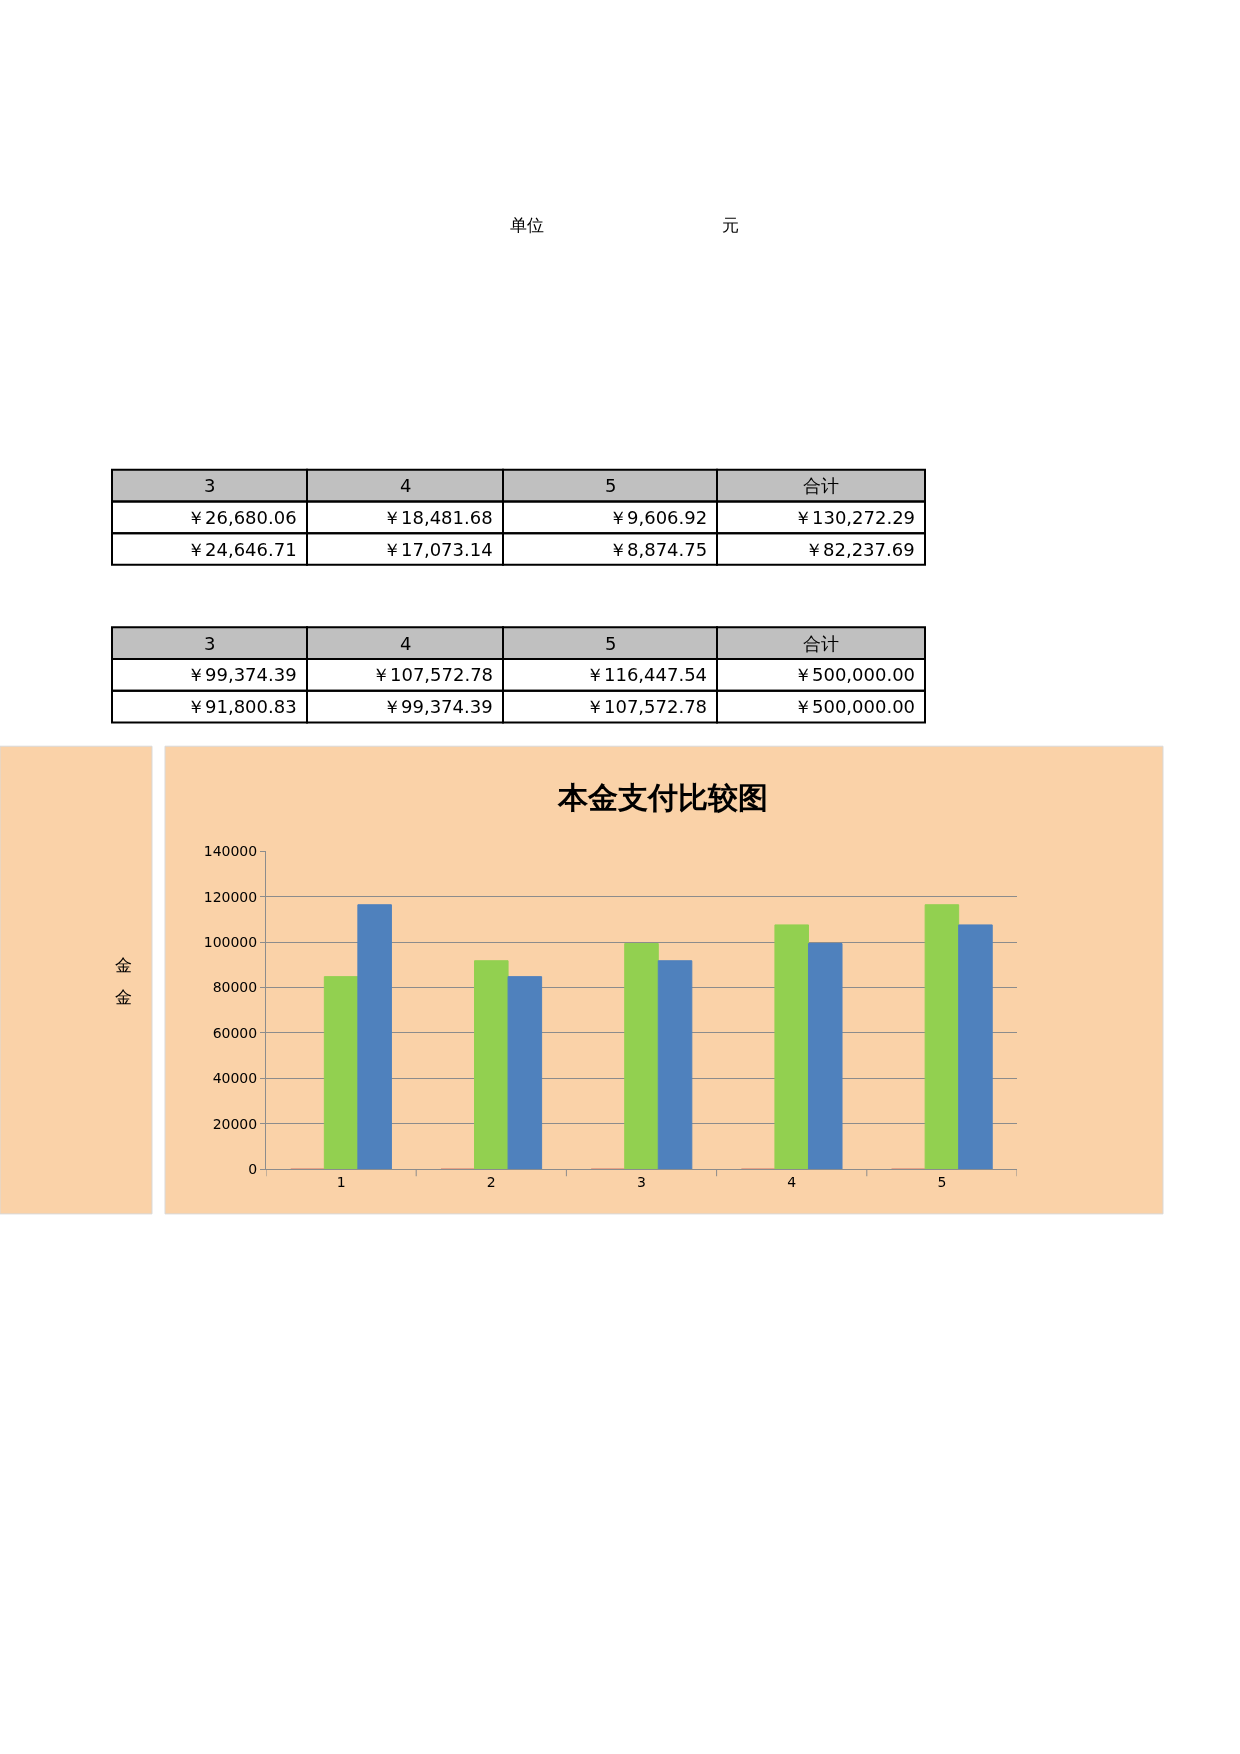 Image resolution: width=1240 pixels, height=1754 pixels. Describe the element at coordinates (242, 517) in the screenshot. I see `text: ￥26,680.06` at that location.